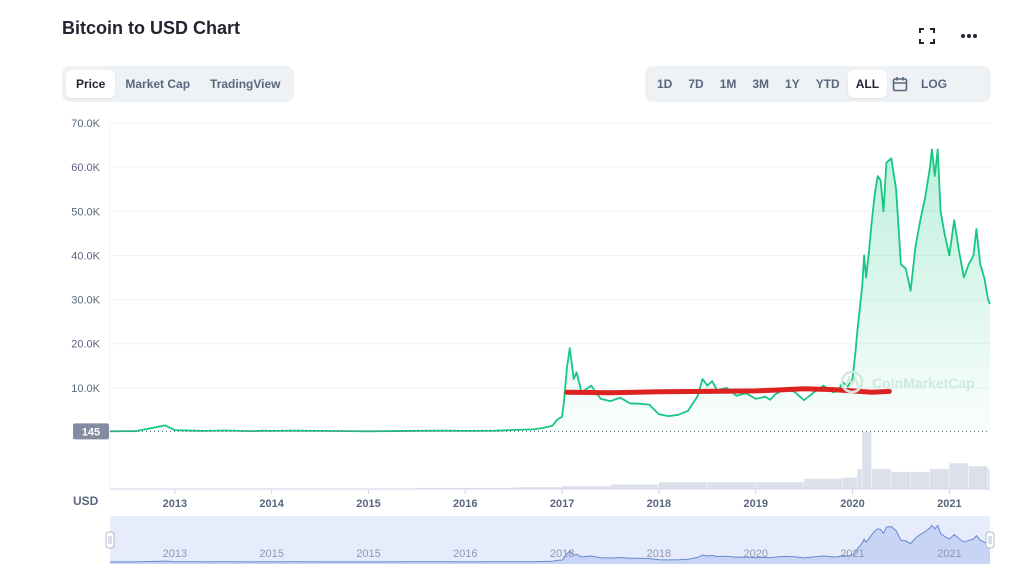  Describe the element at coordinates (969, 36) in the screenshot. I see `more-dots-icon` at that location.